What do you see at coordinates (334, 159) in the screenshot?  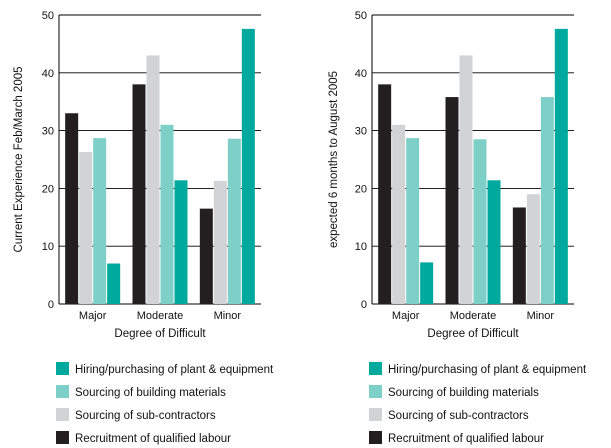 I see `y-axis-title: expected 6 months to August 2005` at bounding box center [334, 159].